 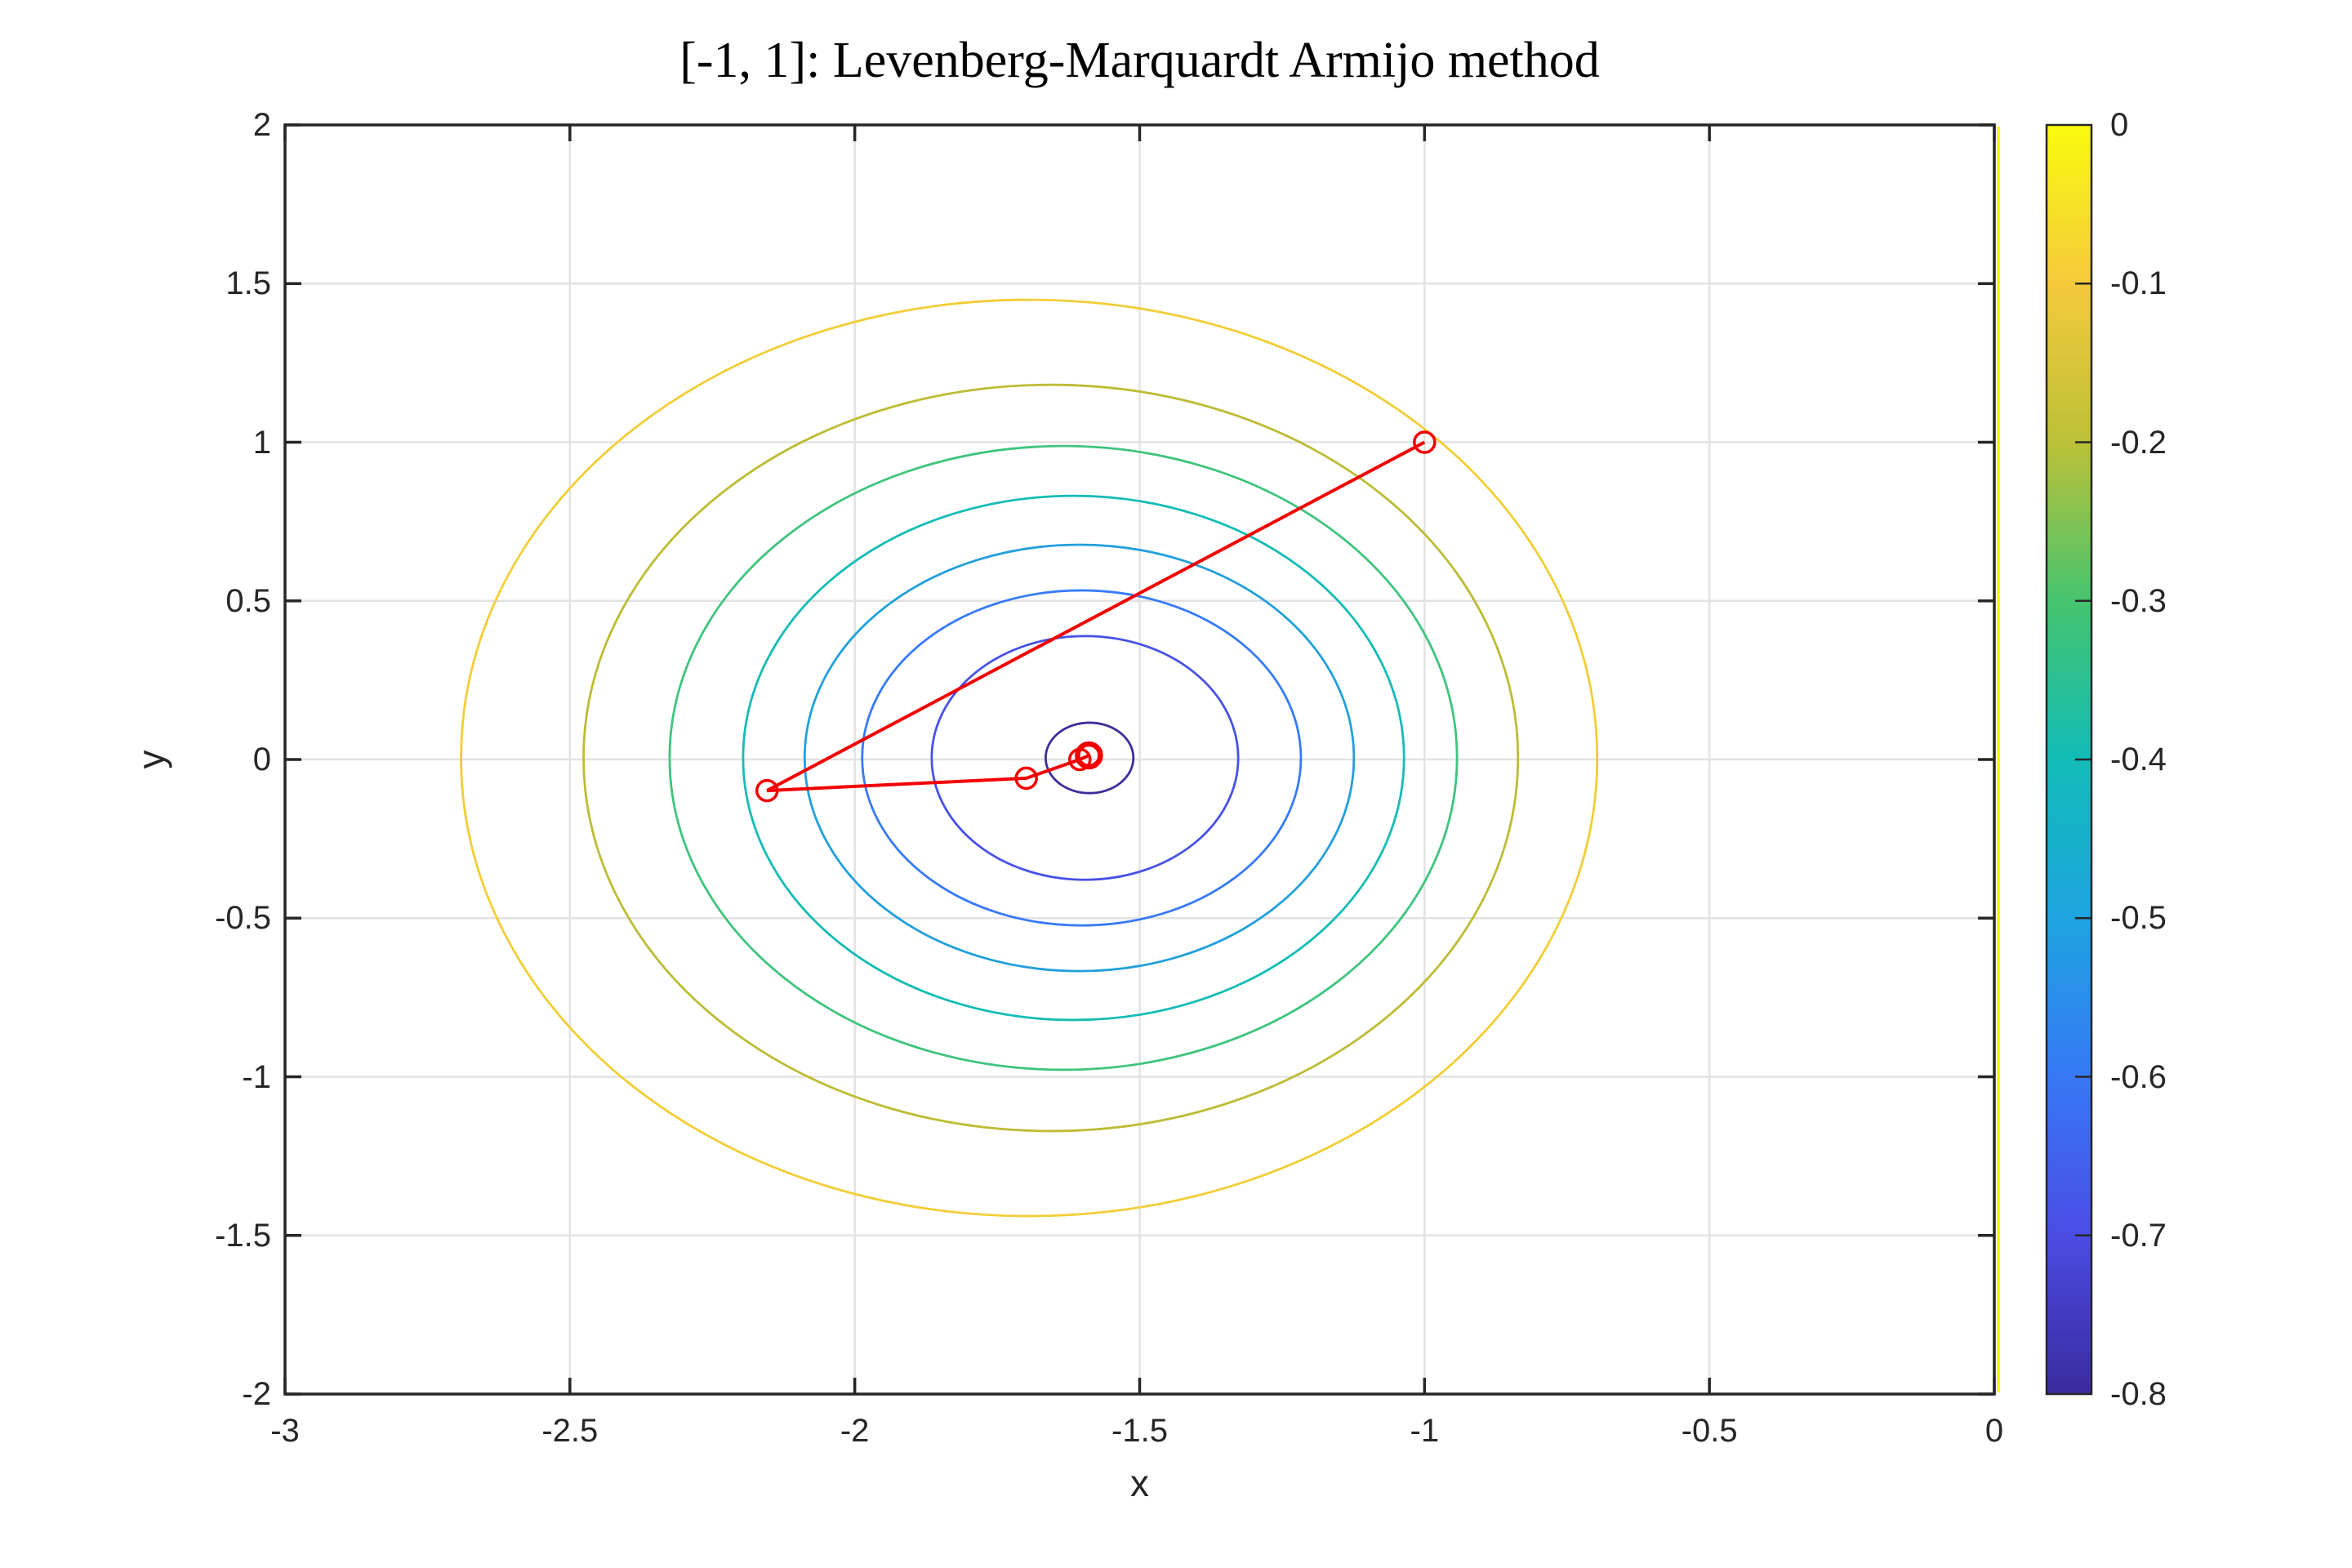 I want to click on colorbar-tick-label: 0, so click(x=2119, y=125).